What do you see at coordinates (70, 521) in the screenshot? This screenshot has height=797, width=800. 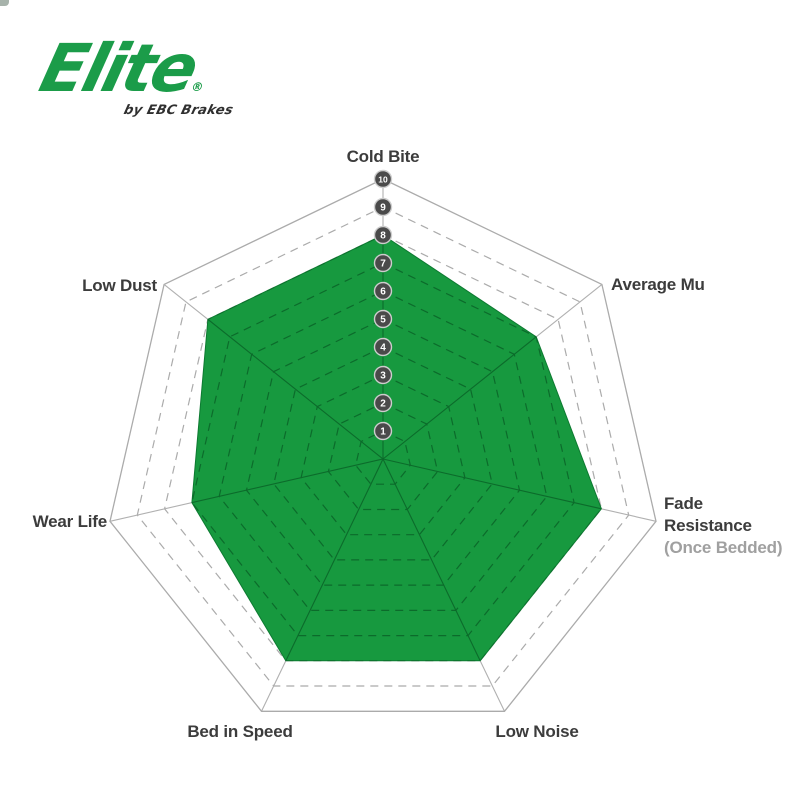 I see `axis-label-wear-life: Wear Life` at bounding box center [70, 521].